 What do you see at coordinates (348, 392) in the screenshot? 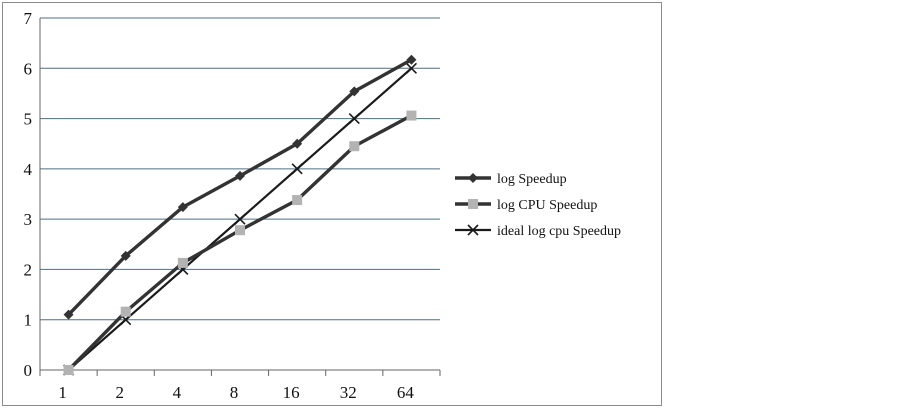
I see `x-tick-label: 32` at bounding box center [348, 392].